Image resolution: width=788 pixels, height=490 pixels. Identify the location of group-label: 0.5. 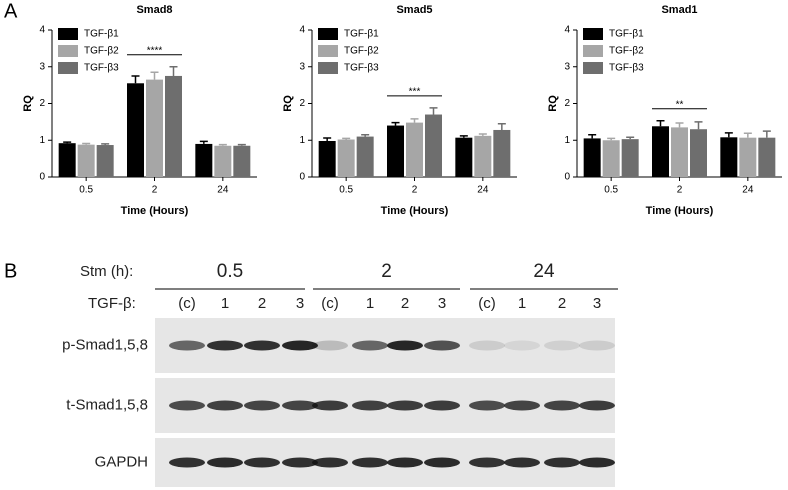
(230, 271).